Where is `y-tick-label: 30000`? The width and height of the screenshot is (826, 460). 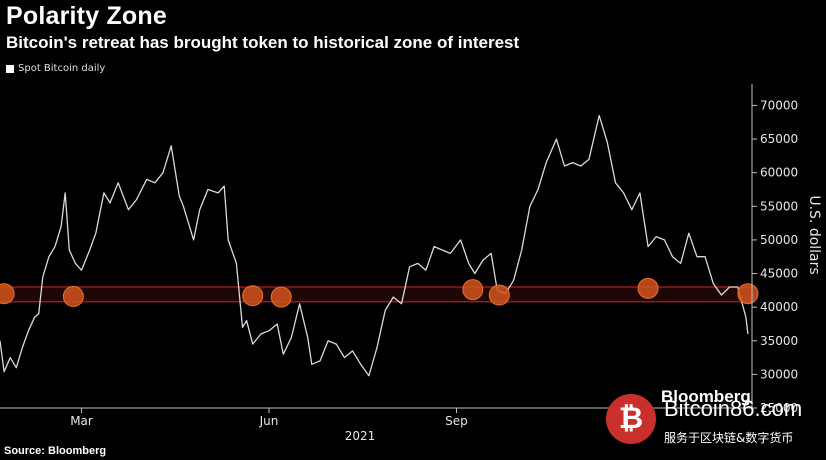 y-tick-label: 30000 is located at coordinates (779, 374).